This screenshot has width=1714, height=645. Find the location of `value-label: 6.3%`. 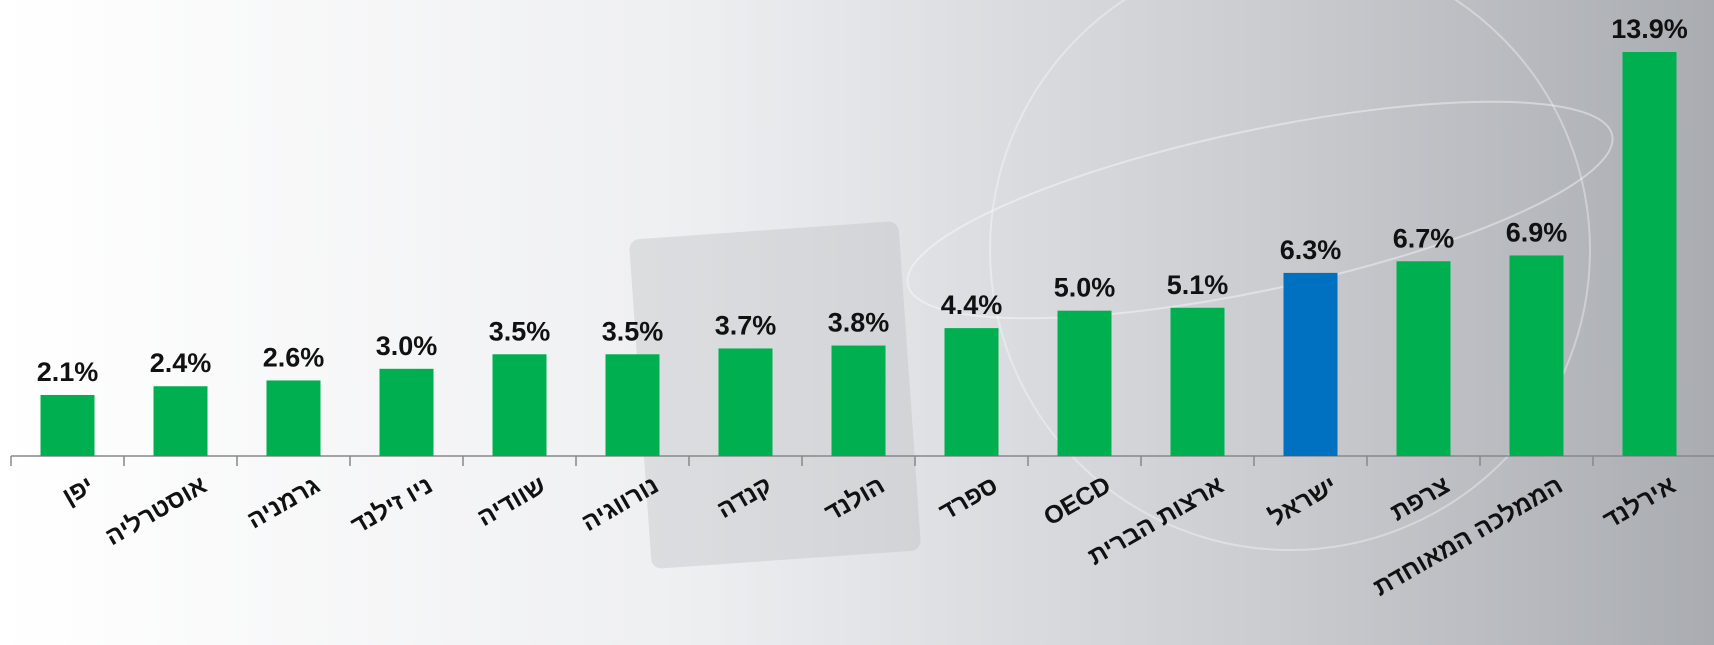

value-label: 6.3% is located at coordinates (1311, 250).